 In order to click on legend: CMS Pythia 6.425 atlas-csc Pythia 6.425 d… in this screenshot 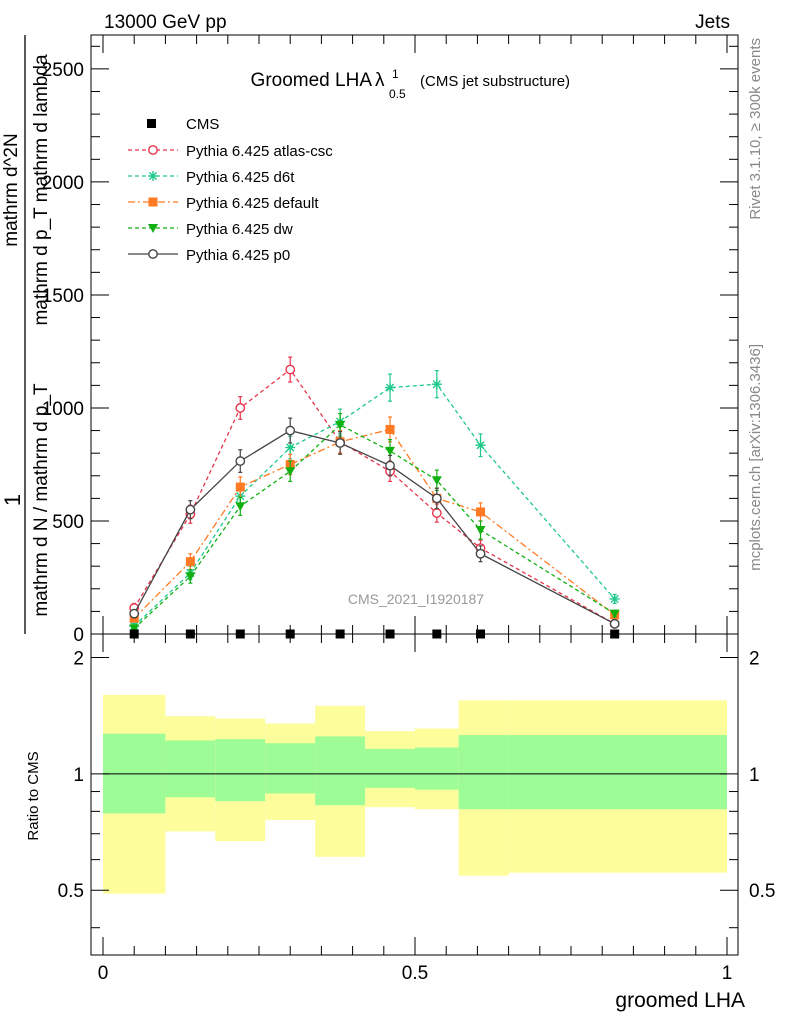, I will do `click(230, 190)`.